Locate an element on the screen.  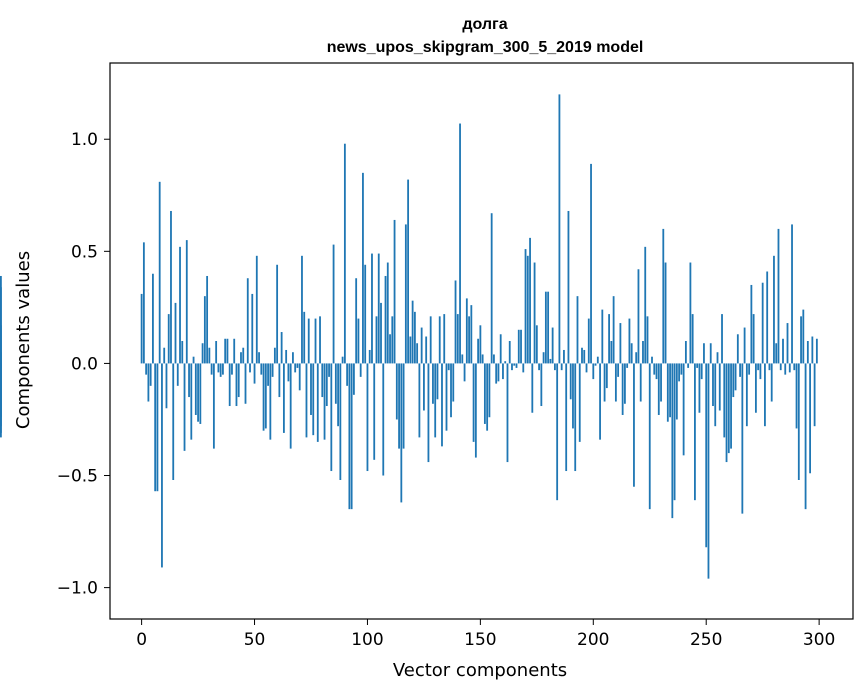
x-tick-label: 0 is located at coordinates (141, 640).